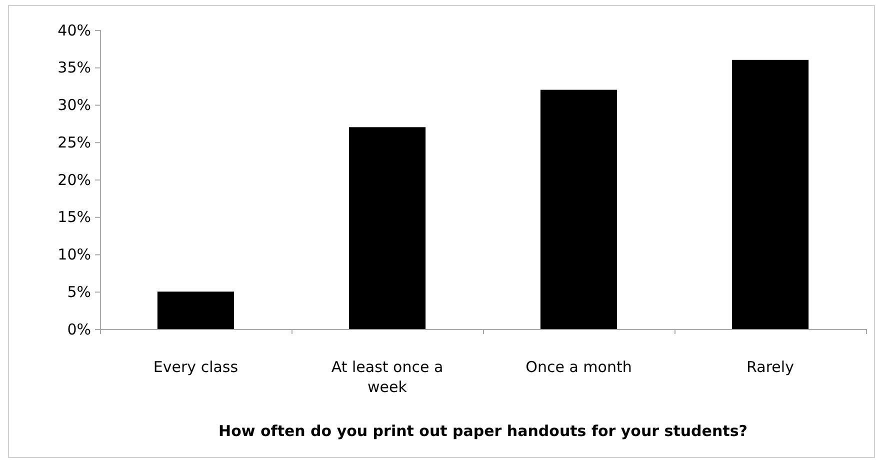  What do you see at coordinates (770, 367) in the screenshot?
I see `x-tick-label: Rarely` at bounding box center [770, 367].